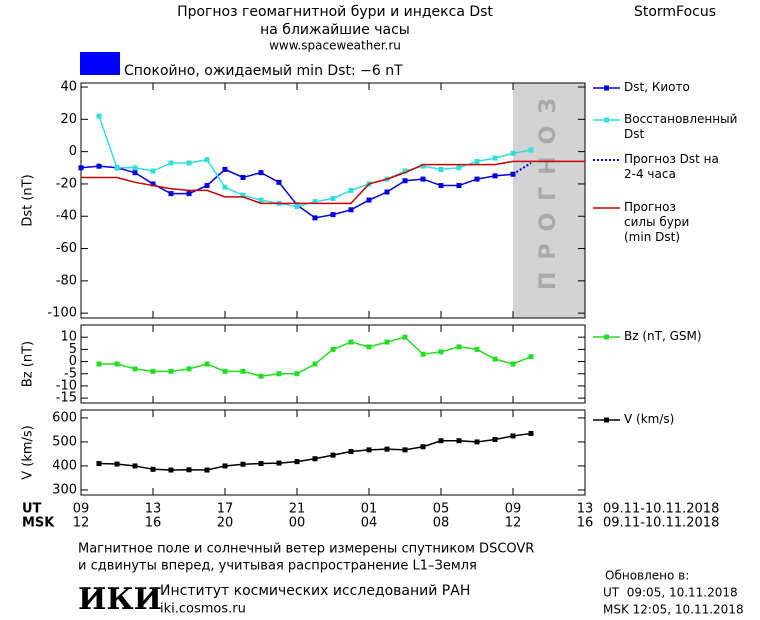  Describe the element at coordinates (441, 509) in the screenshot. I see `x-tick-label: 05` at that location.